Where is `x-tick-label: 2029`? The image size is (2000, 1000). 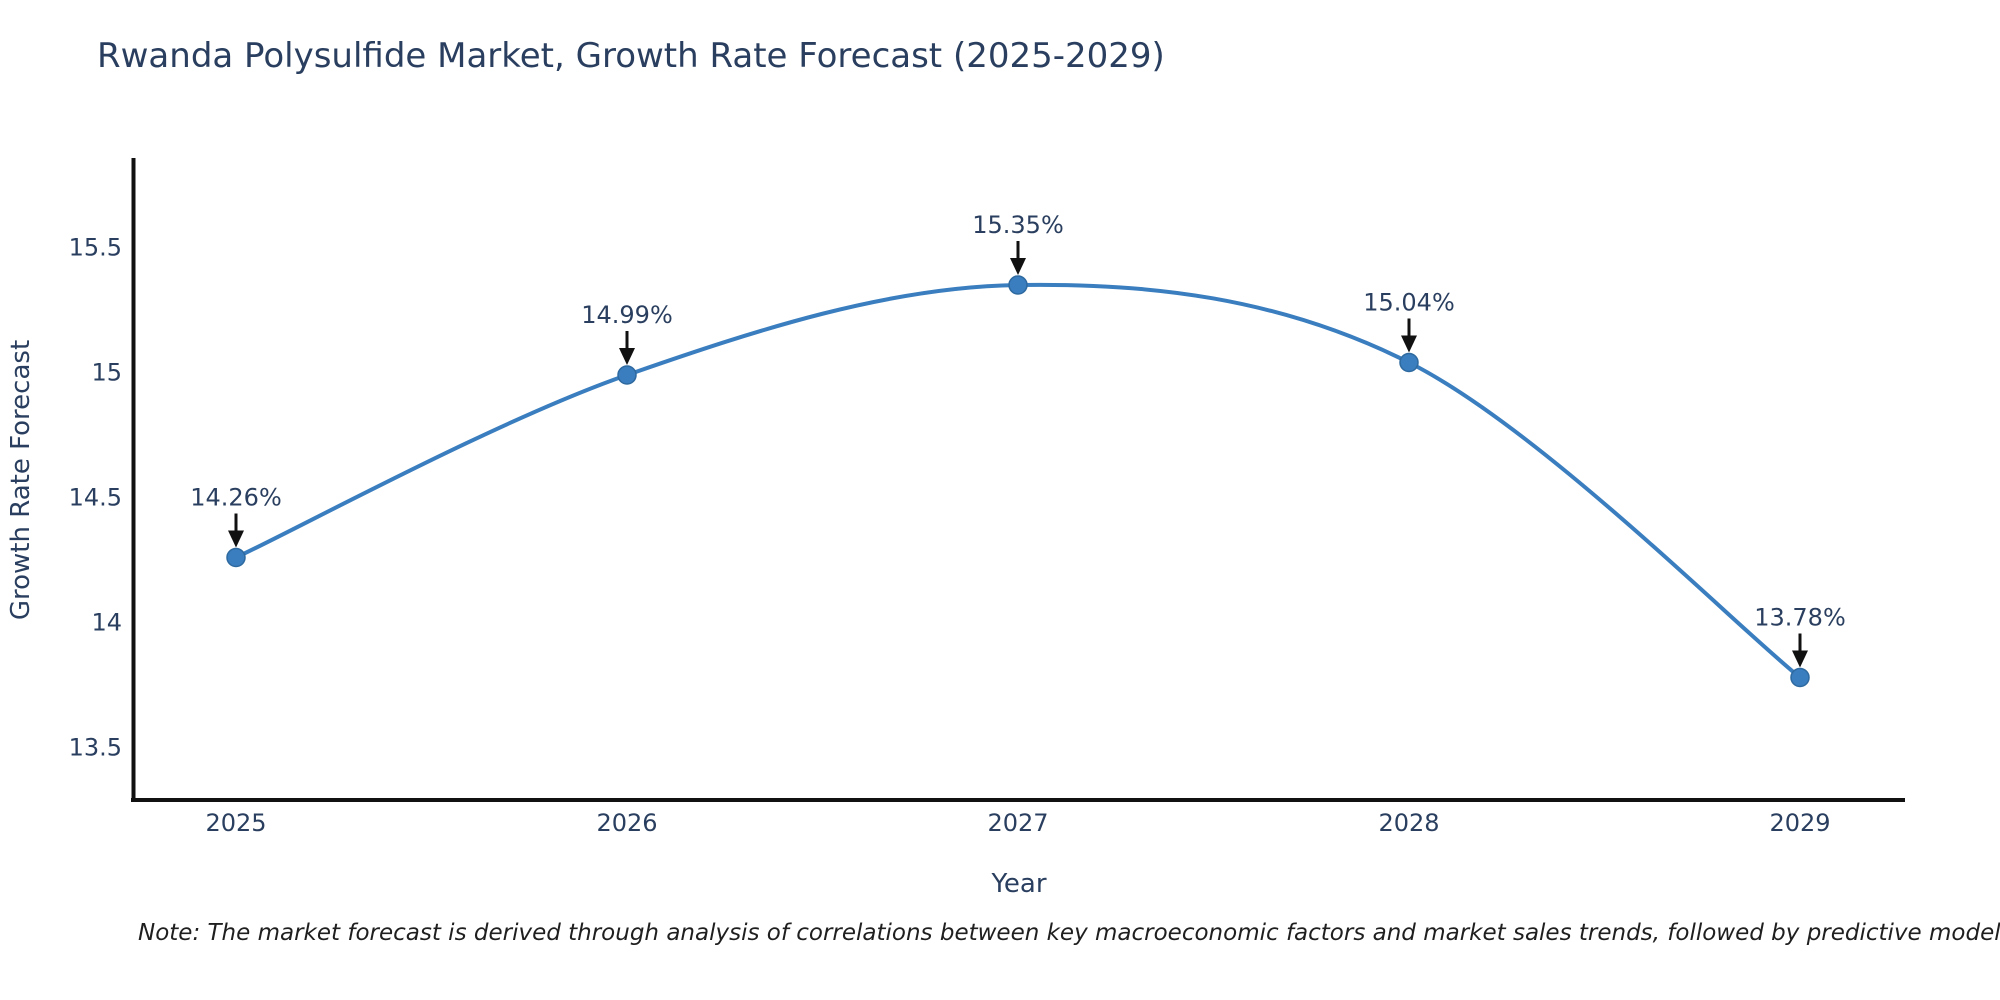 x-tick-label: 2029 is located at coordinates (1799, 823).